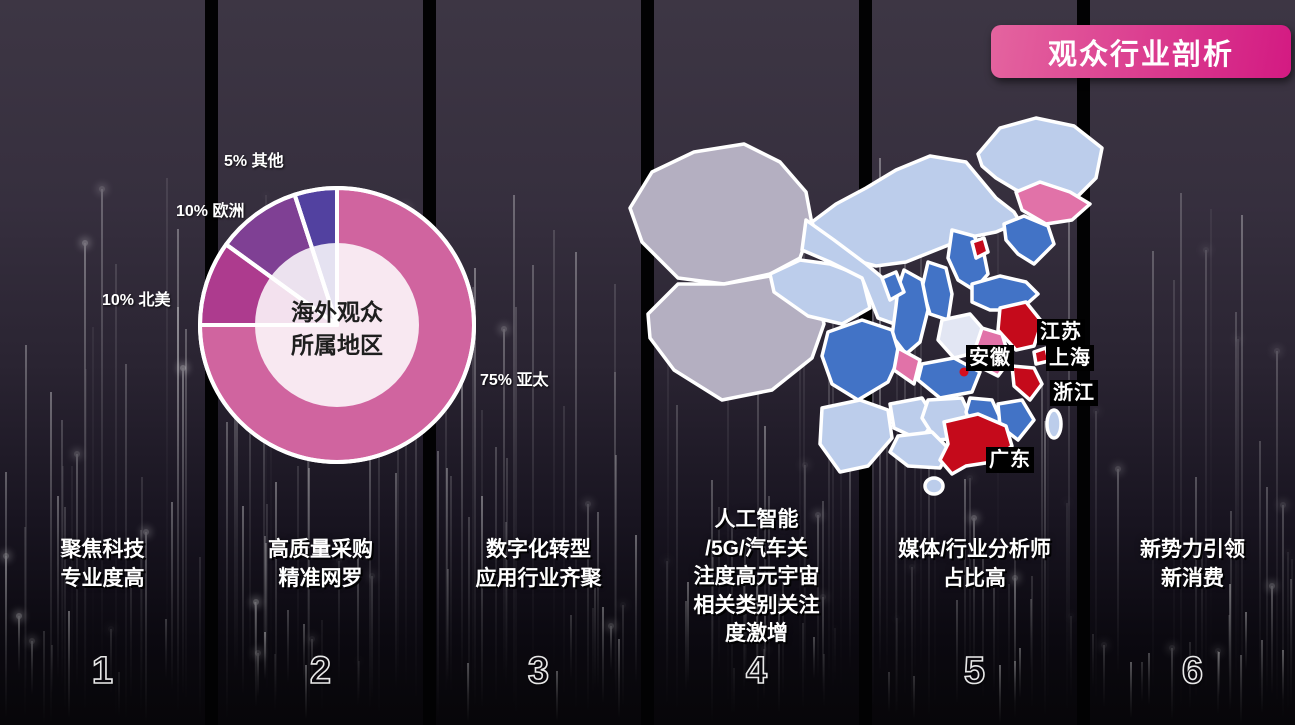 This screenshot has width=1295, height=725. What do you see at coordinates (514, 378) in the screenshot?
I see `pie-label-asia-pacific: 75% 亚太` at bounding box center [514, 378].